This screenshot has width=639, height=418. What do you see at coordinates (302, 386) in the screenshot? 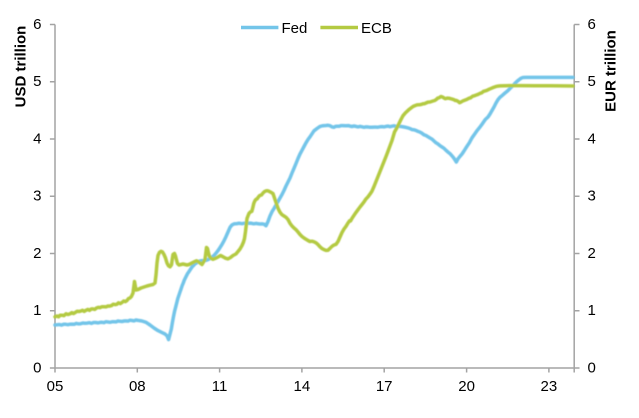
I see `svg-text: 14` at bounding box center [302, 386].